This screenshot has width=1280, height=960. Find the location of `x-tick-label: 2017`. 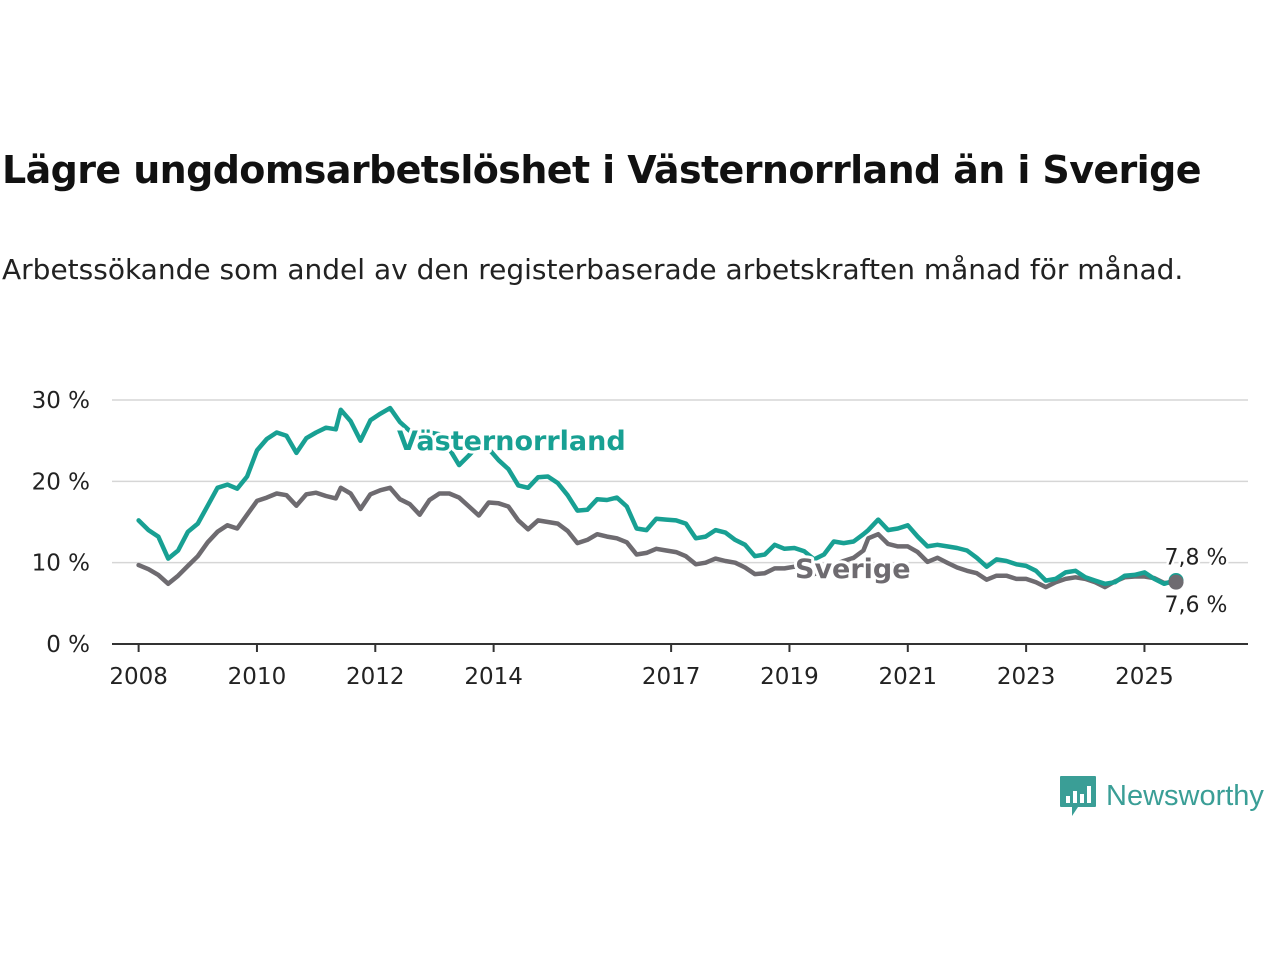

x-tick-label: 2017 is located at coordinates (671, 677).